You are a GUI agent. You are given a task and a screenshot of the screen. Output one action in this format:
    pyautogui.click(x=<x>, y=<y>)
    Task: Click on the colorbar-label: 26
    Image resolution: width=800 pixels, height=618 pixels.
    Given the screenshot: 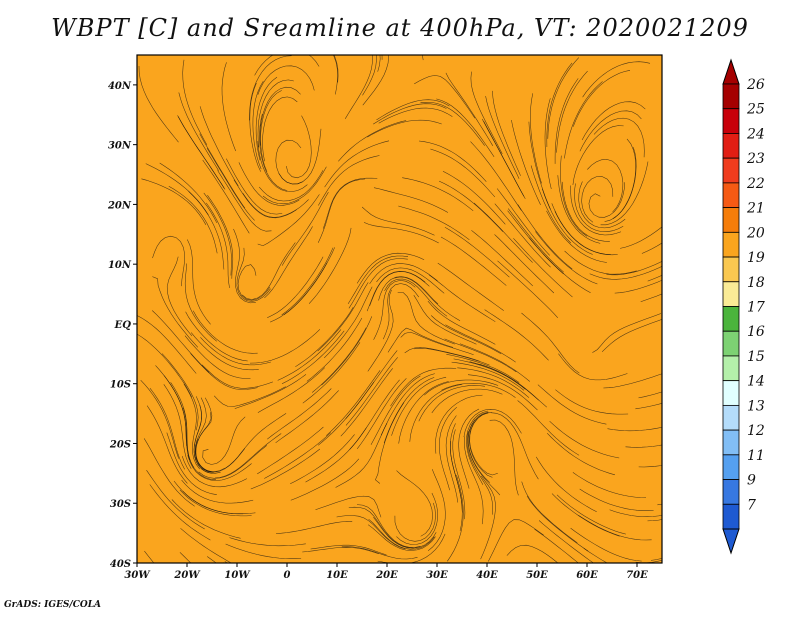 What is the action you would take?
    pyautogui.click(x=755, y=85)
    